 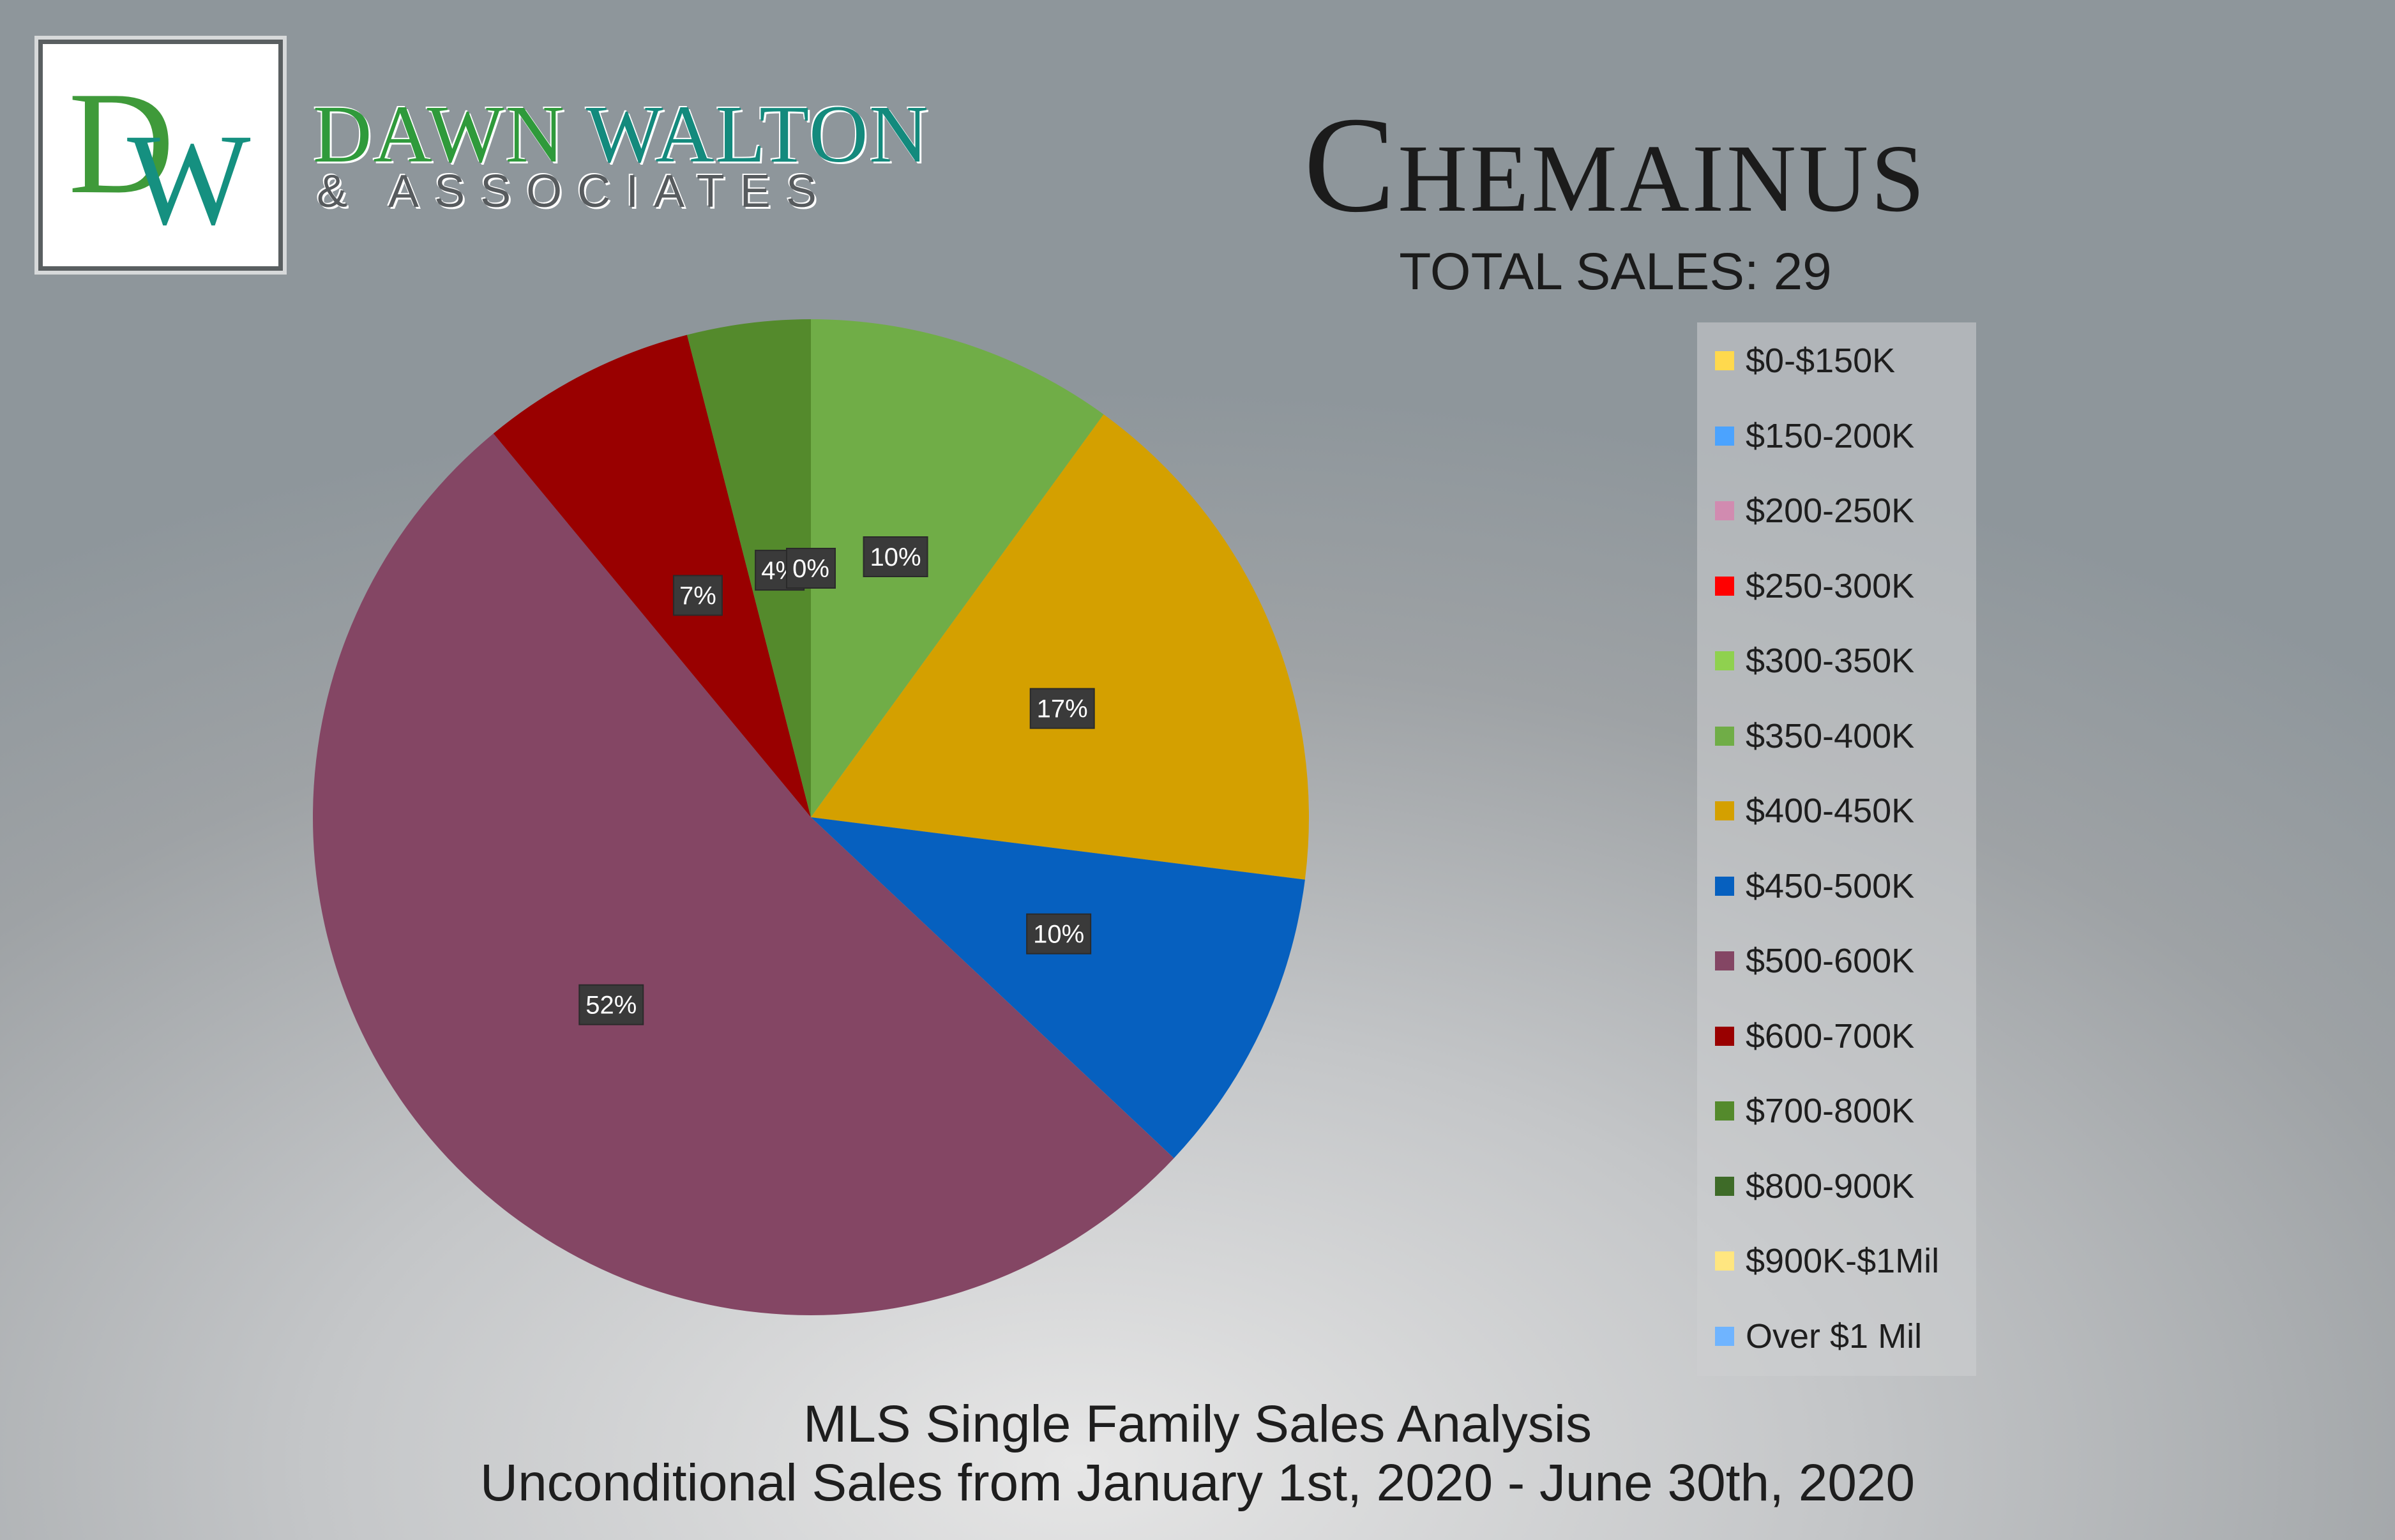 What do you see at coordinates (1615, 272) in the screenshot?
I see `chart-subtitle: TOTAL SALES: 29` at bounding box center [1615, 272].